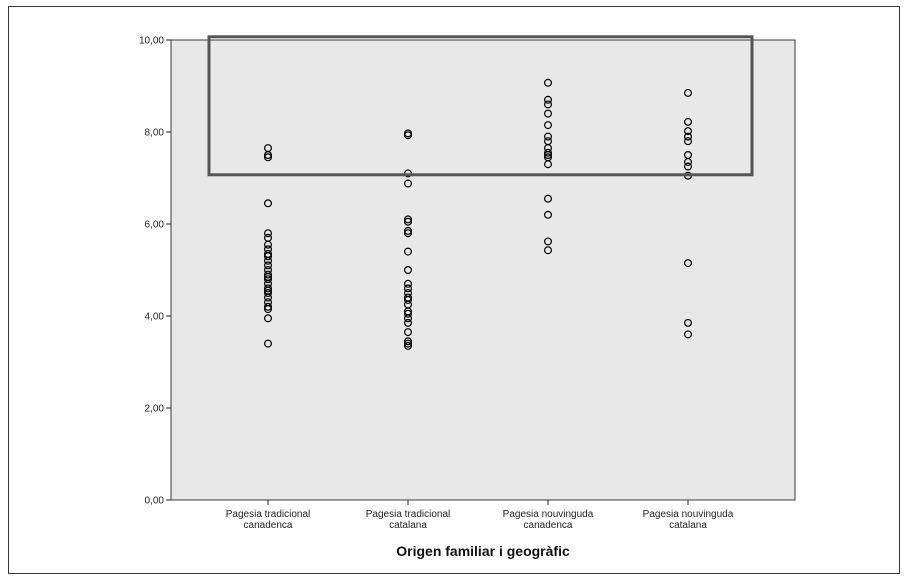 Image resolution: width=908 pixels, height=579 pixels. What do you see at coordinates (155, 225) in the screenshot?
I see `y-tick-label: 6,00` at bounding box center [155, 225].